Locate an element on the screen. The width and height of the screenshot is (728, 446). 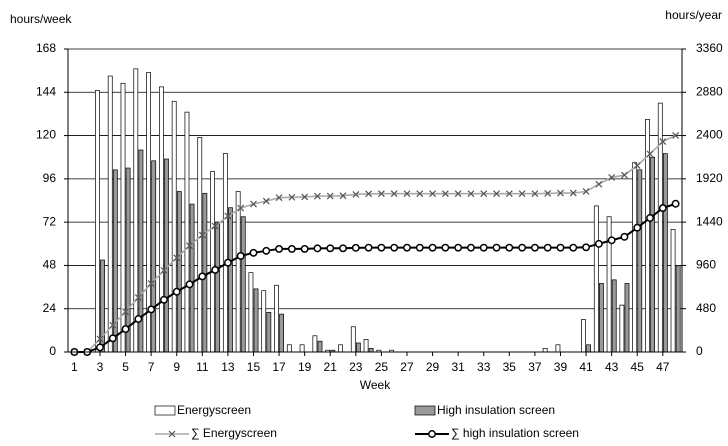
x-axis-label: Week is located at coordinates (375, 385).